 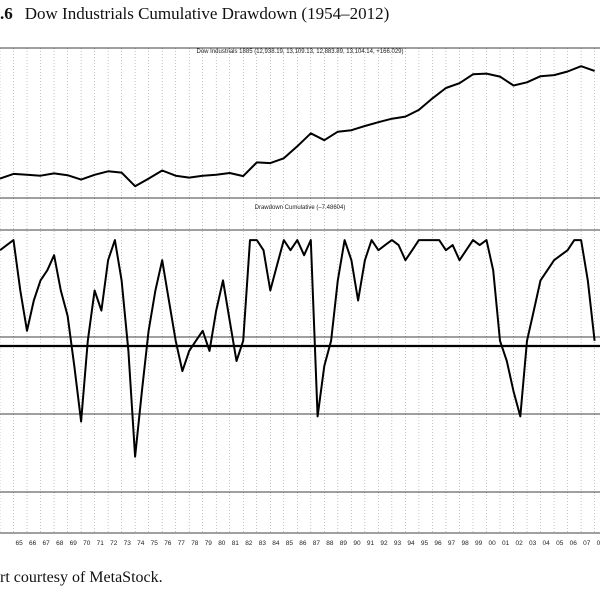 What do you see at coordinates (479, 543) in the screenshot?
I see `x-tick-99: 99` at bounding box center [479, 543].